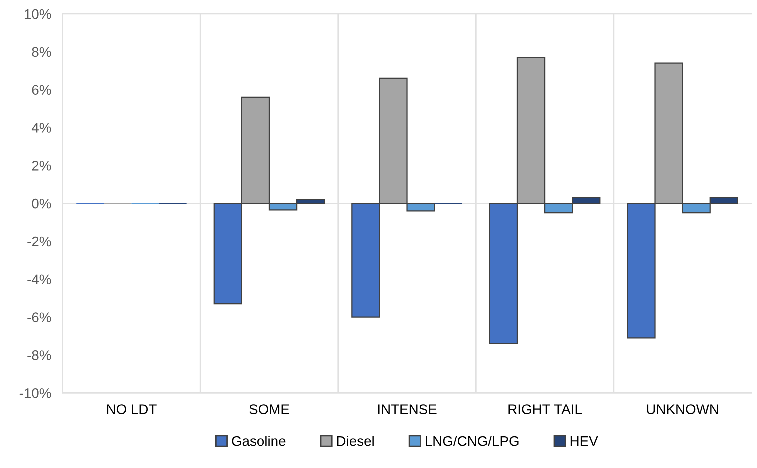  What do you see at coordinates (407, 409) in the screenshot?
I see `x-tick-label: INTENSE` at bounding box center [407, 409].